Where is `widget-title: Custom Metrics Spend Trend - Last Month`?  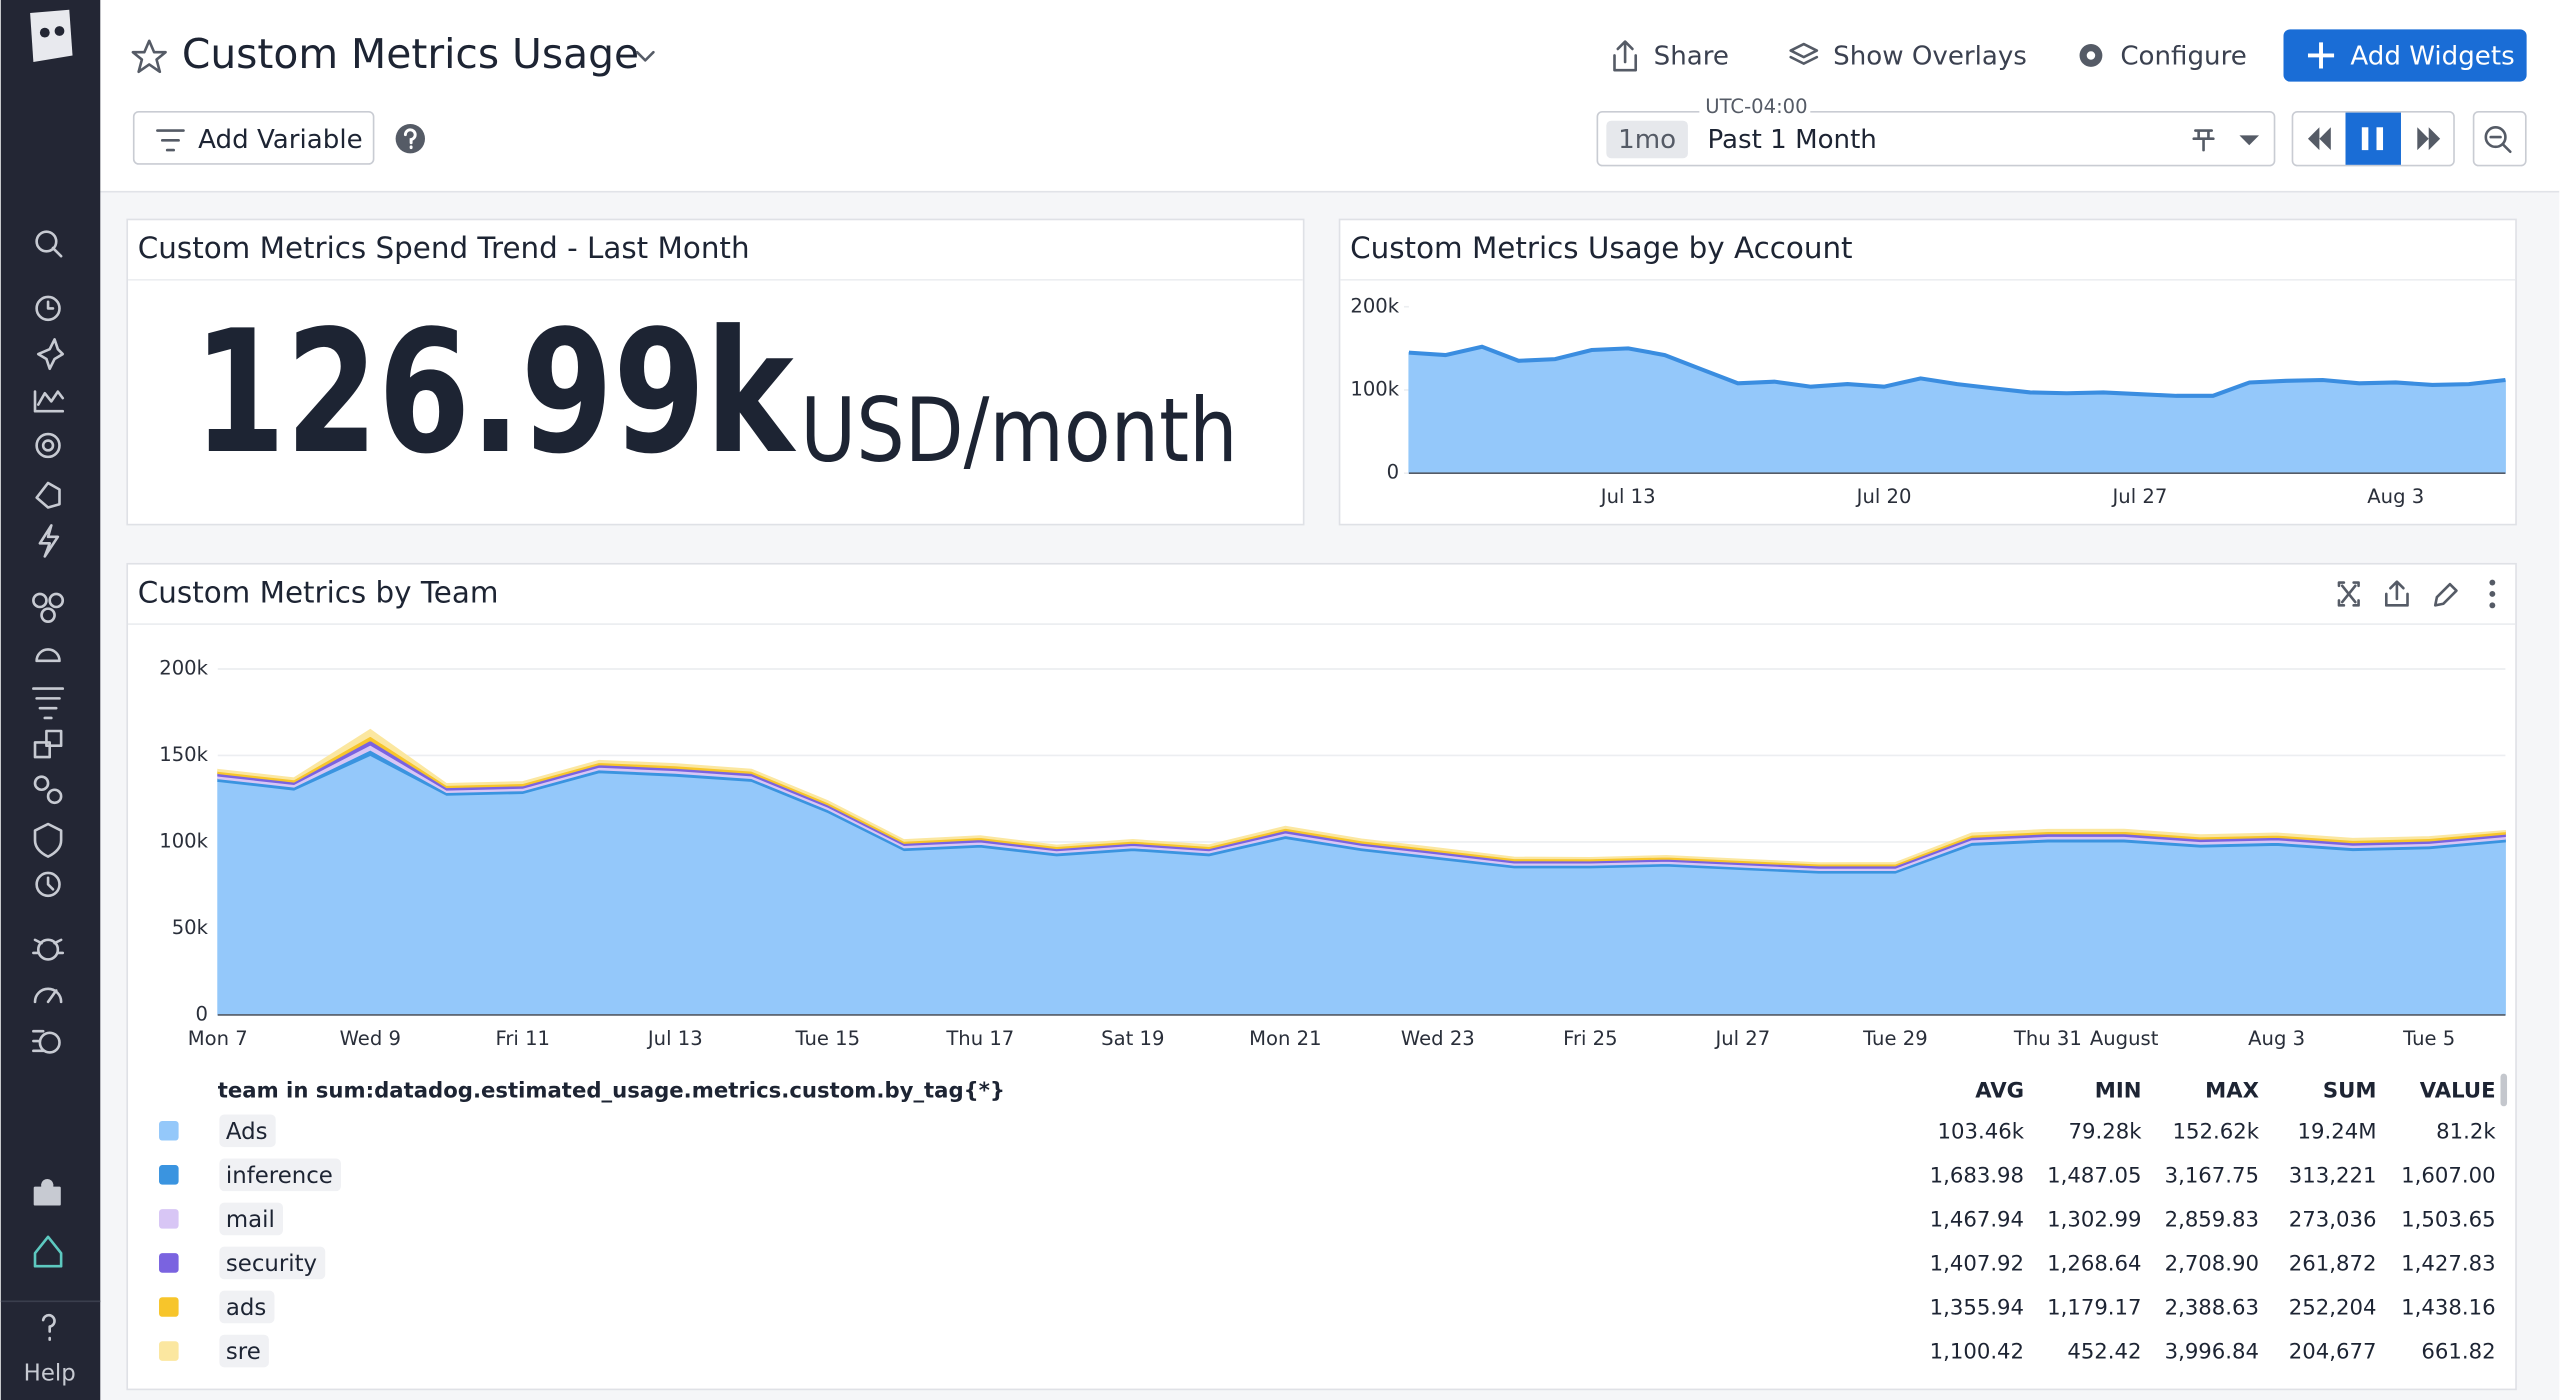 widget-title: Custom Metrics Spend Trend - Last Month is located at coordinates (444, 248).